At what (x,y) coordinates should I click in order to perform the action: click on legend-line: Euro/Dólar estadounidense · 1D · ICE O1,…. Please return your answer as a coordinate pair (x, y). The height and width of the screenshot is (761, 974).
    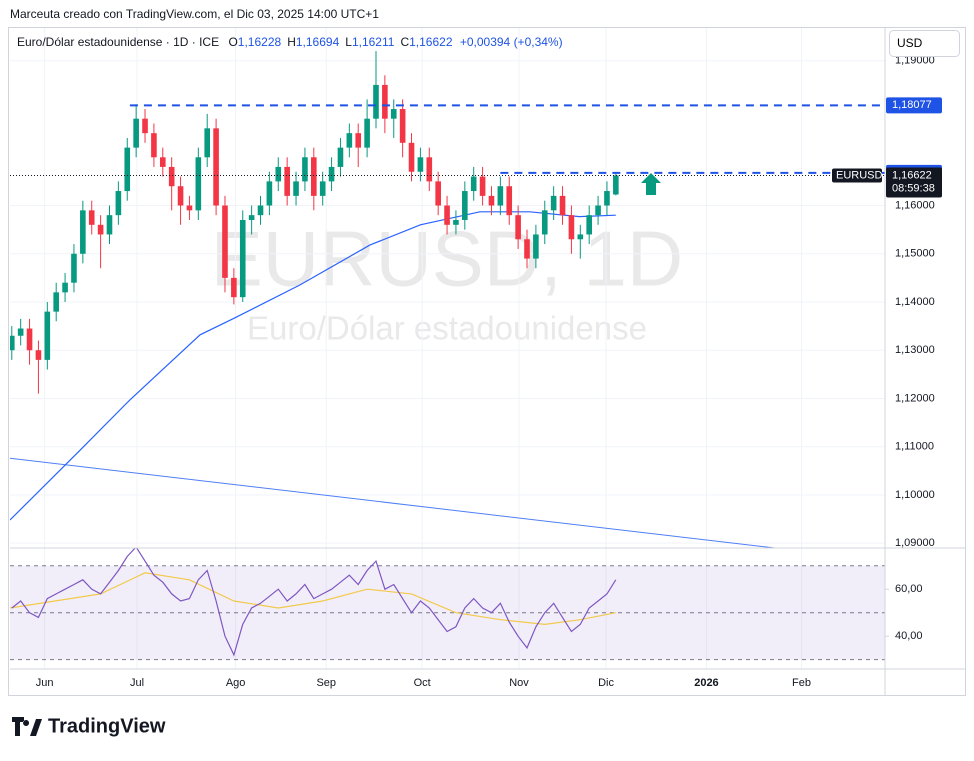
    Looking at the image, I should click on (290, 42).